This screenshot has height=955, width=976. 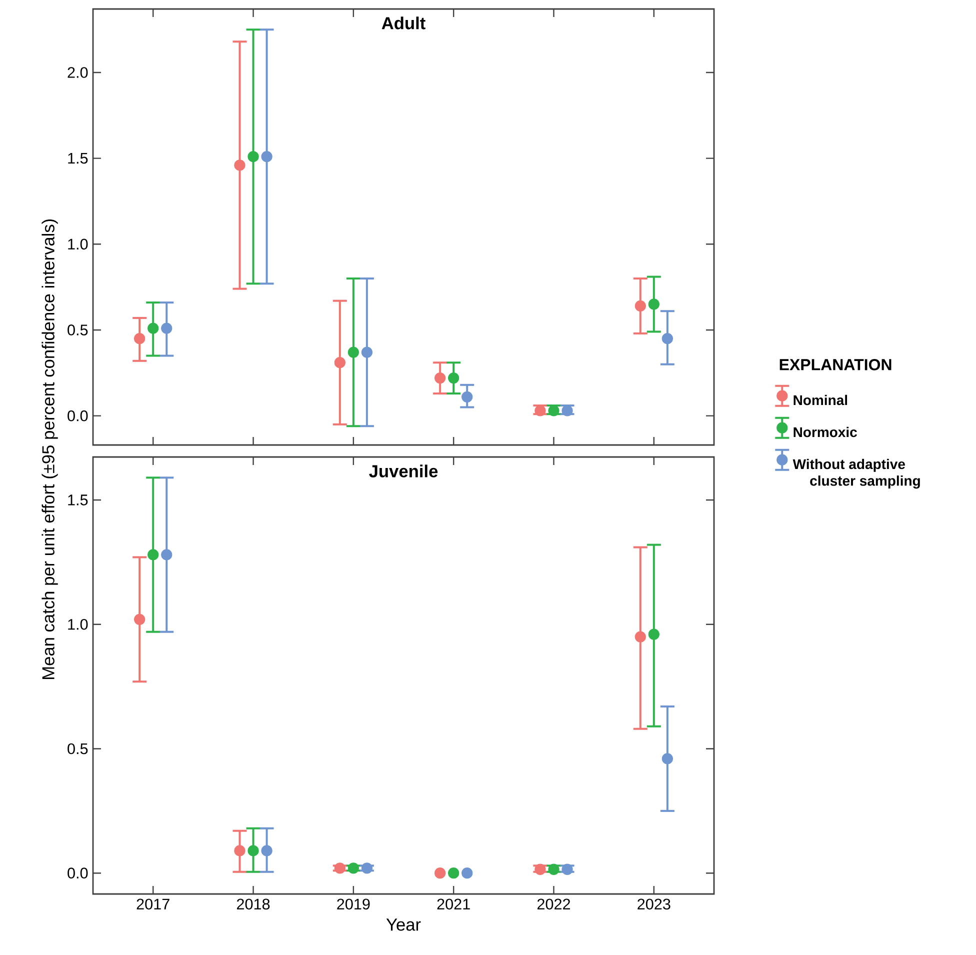 I want to click on legend-label: Without adaptive cluster sampling, so click(x=856, y=473).